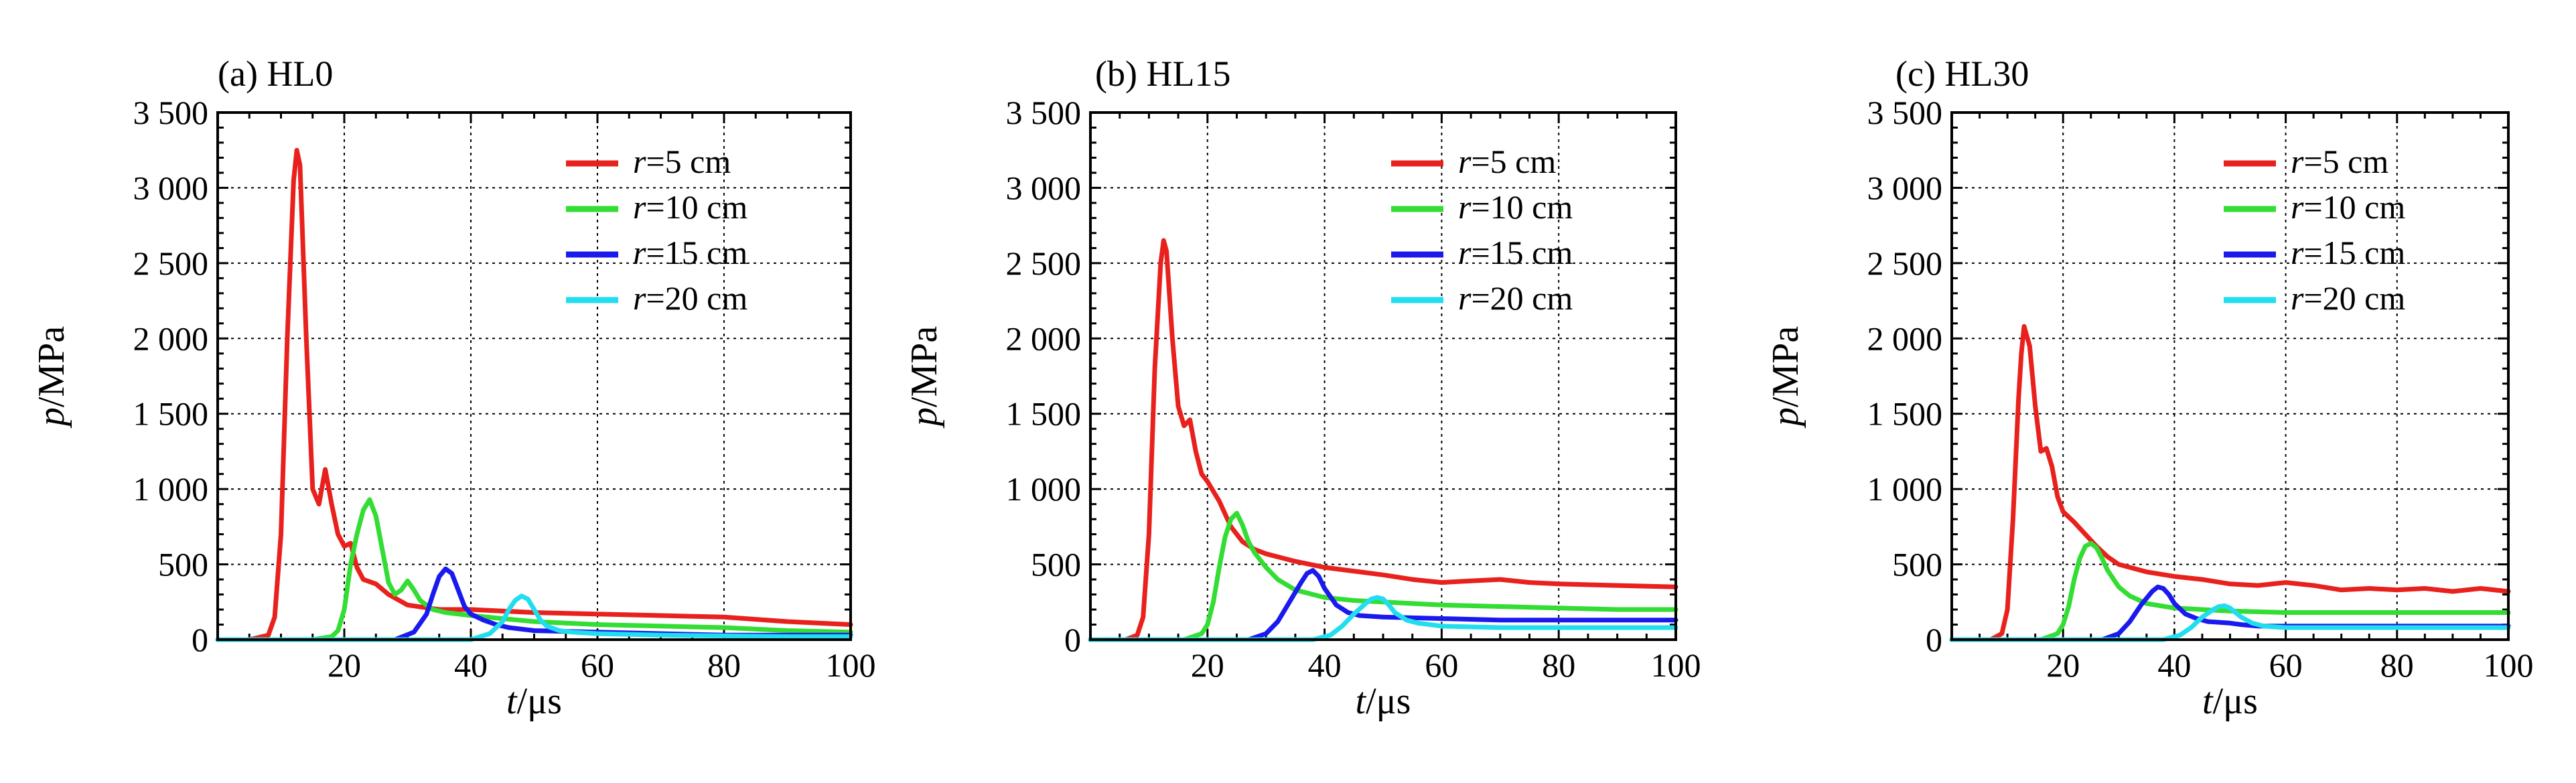 The width and height of the screenshot is (2576, 783). What do you see at coordinates (924, 366) in the screenshot?
I see `y-axis-title-rest: /MPa` at bounding box center [924, 366].